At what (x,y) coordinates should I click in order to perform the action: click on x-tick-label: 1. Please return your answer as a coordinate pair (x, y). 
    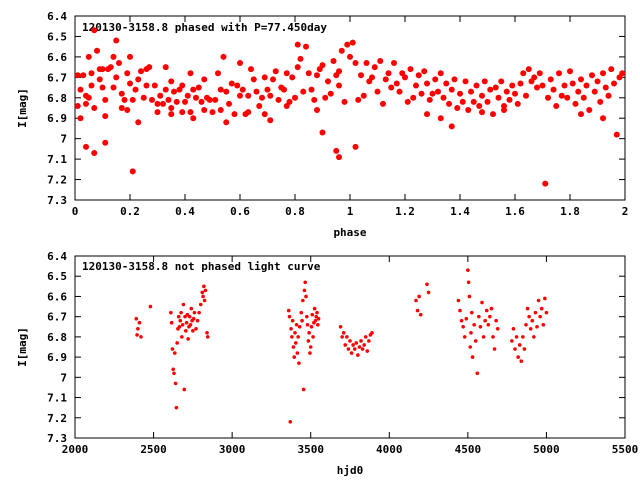
    Looking at the image, I should click on (350, 211).